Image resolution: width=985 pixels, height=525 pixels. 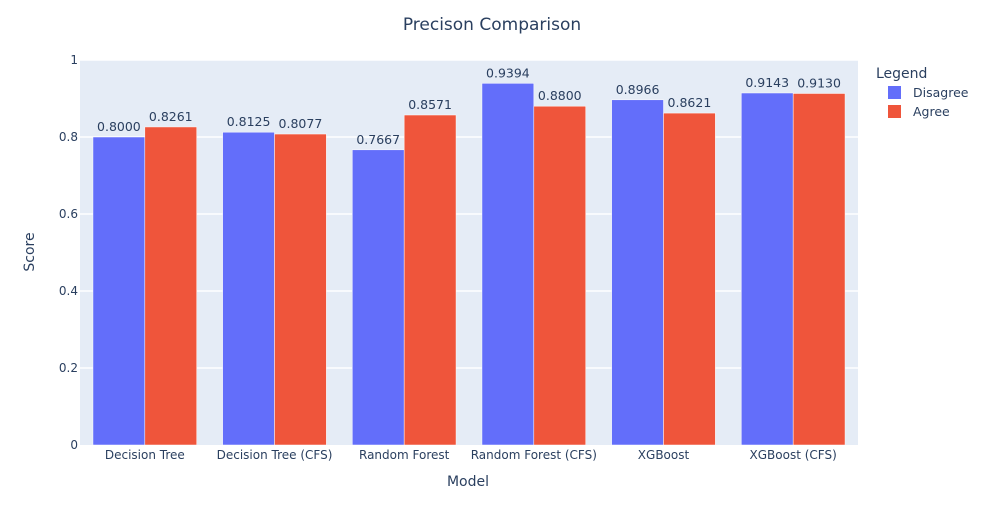 I want to click on legend-label: Agree, so click(x=931, y=111).